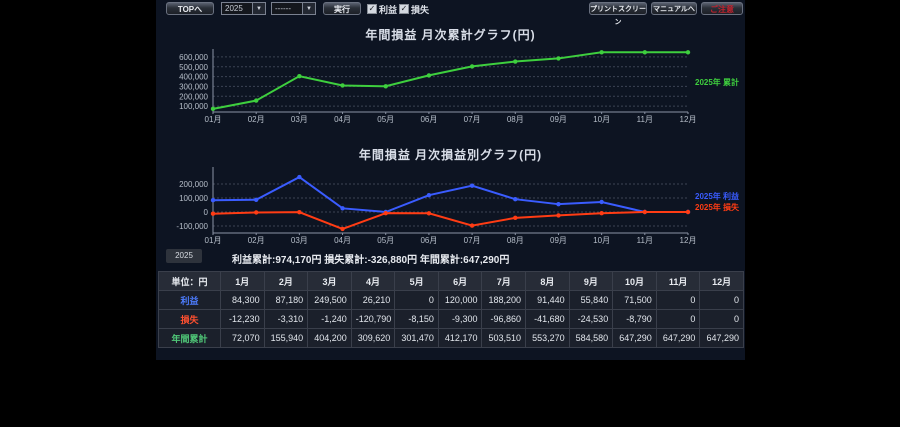  What do you see at coordinates (515, 240) in the screenshot?
I see `x-tick-label: 08月` at bounding box center [515, 240].